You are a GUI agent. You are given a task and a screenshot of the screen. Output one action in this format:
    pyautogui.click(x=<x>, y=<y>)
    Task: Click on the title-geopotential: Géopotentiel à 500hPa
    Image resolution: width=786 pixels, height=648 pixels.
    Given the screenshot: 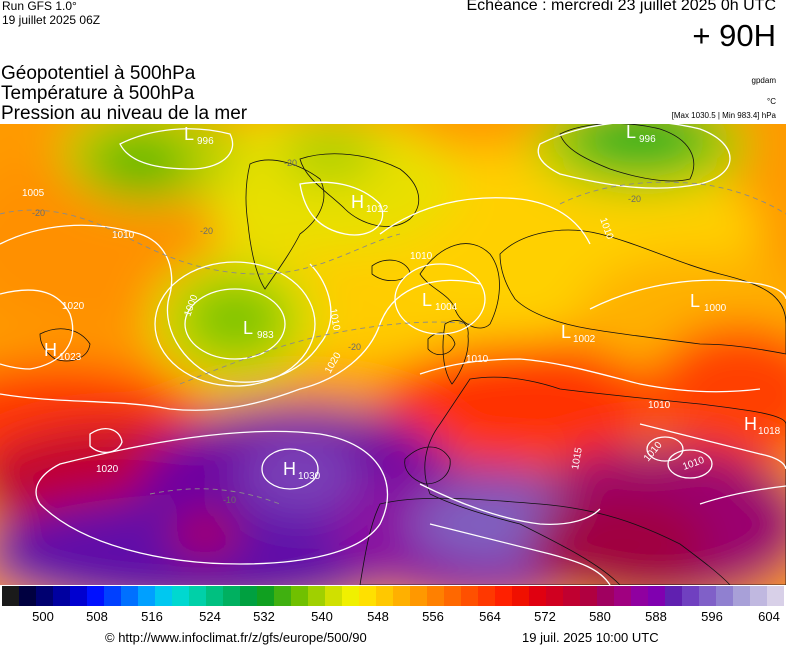 What is the action you would take?
    pyautogui.click(x=98, y=73)
    